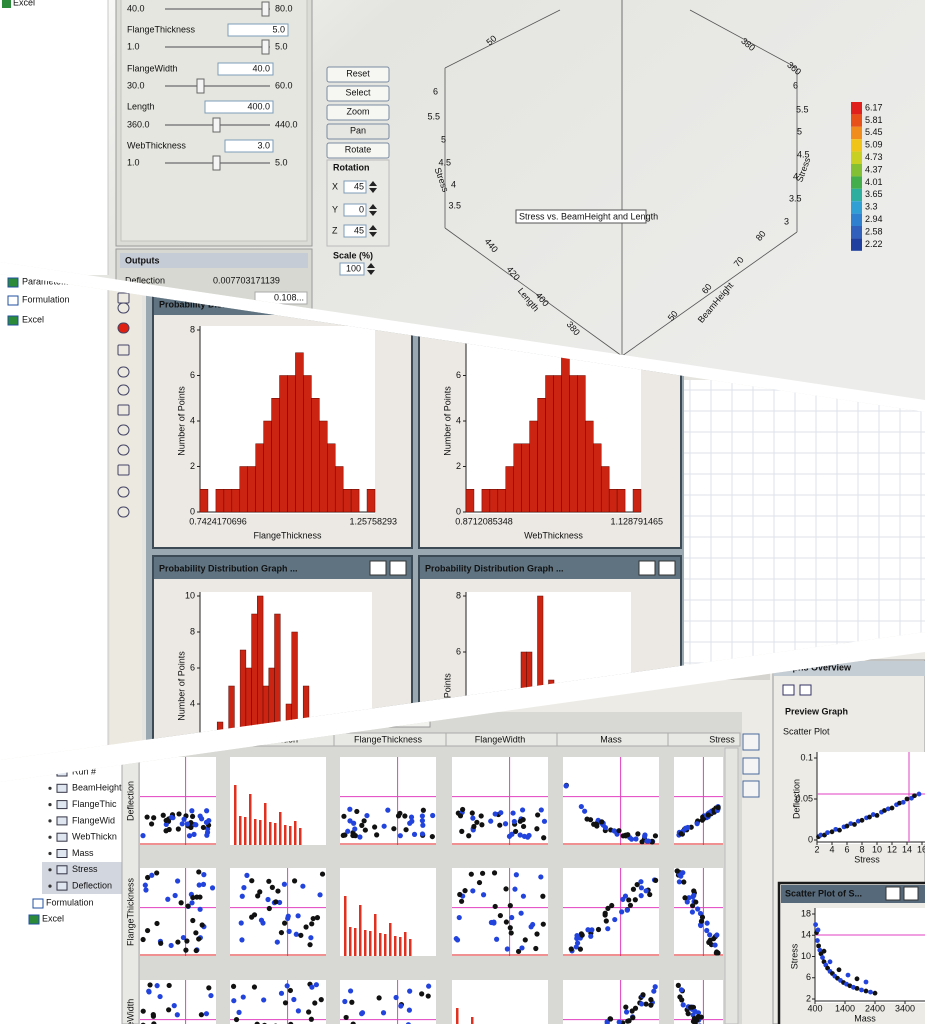 Image resolution: width=925 pixels, height=1024 pixels. What do you see at coordinates (806, 935) in the screenshot?
I see `y-tick-label: 14` at bounding box center [806, 935].